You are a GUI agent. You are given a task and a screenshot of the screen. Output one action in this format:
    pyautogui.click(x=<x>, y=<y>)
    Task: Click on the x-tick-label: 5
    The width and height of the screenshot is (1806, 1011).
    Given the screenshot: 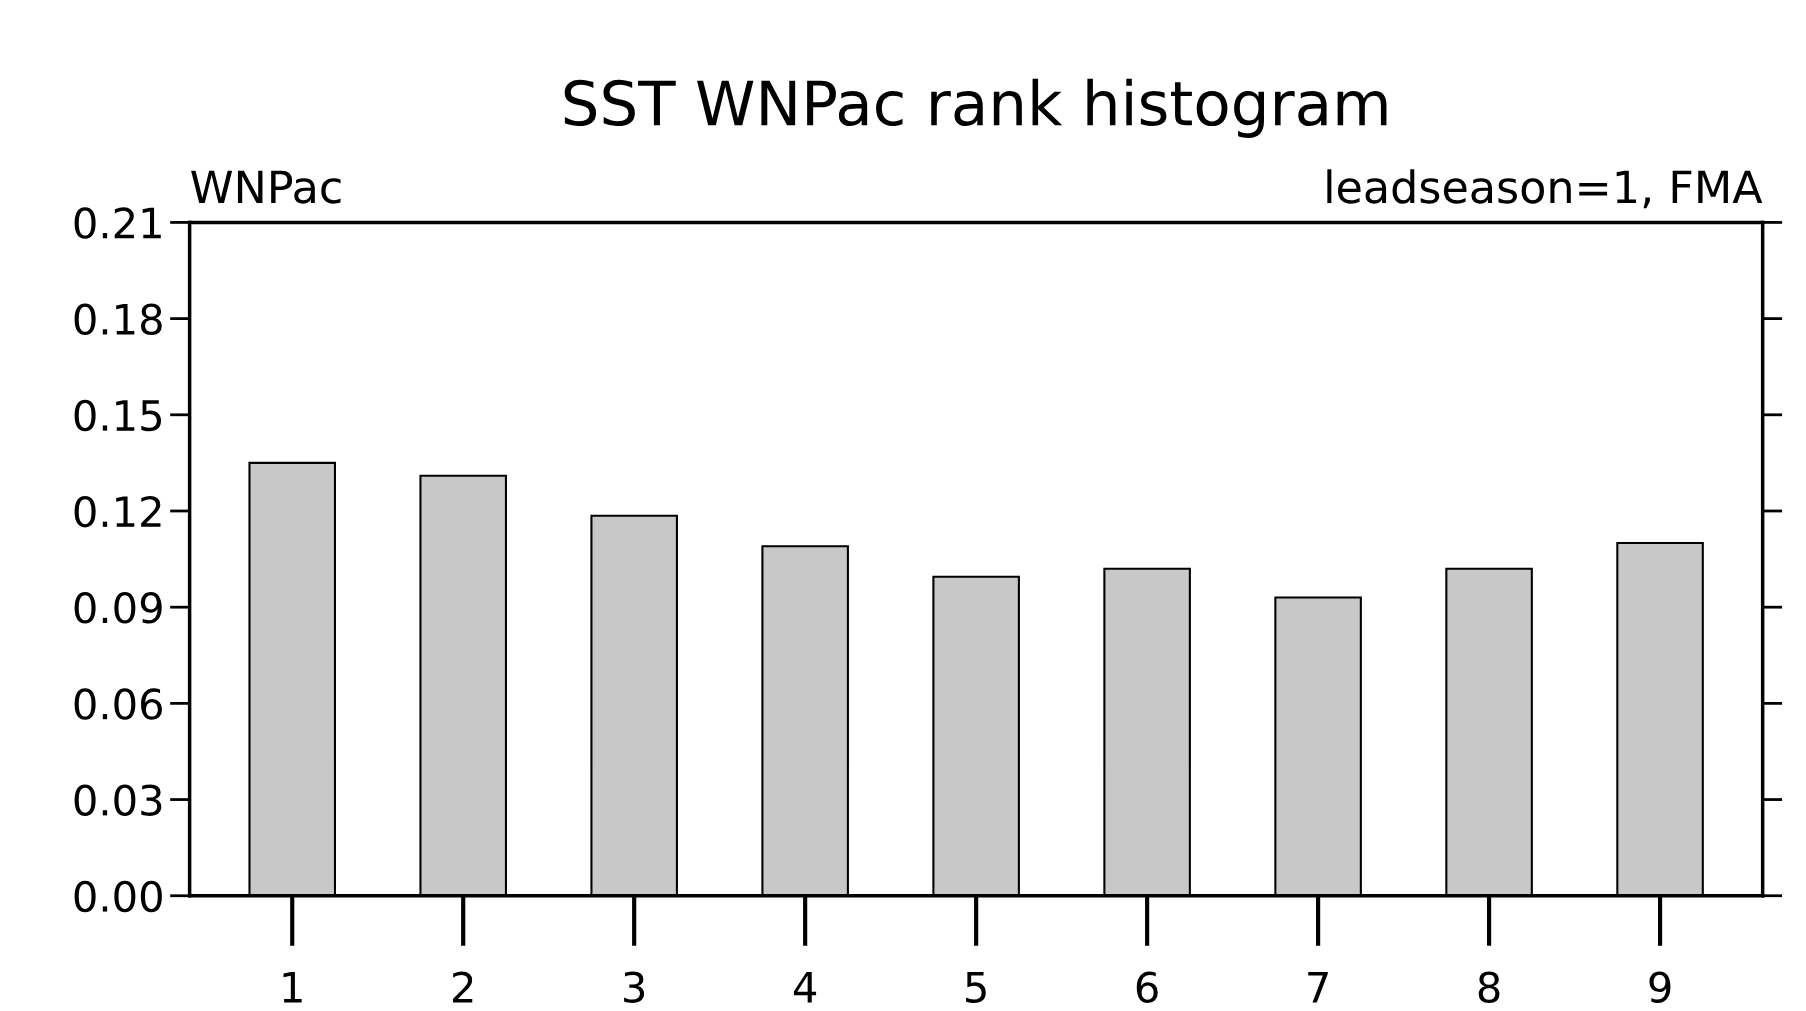 What is the action you would take?
    pyautogui.click(x=976, y=987)
    